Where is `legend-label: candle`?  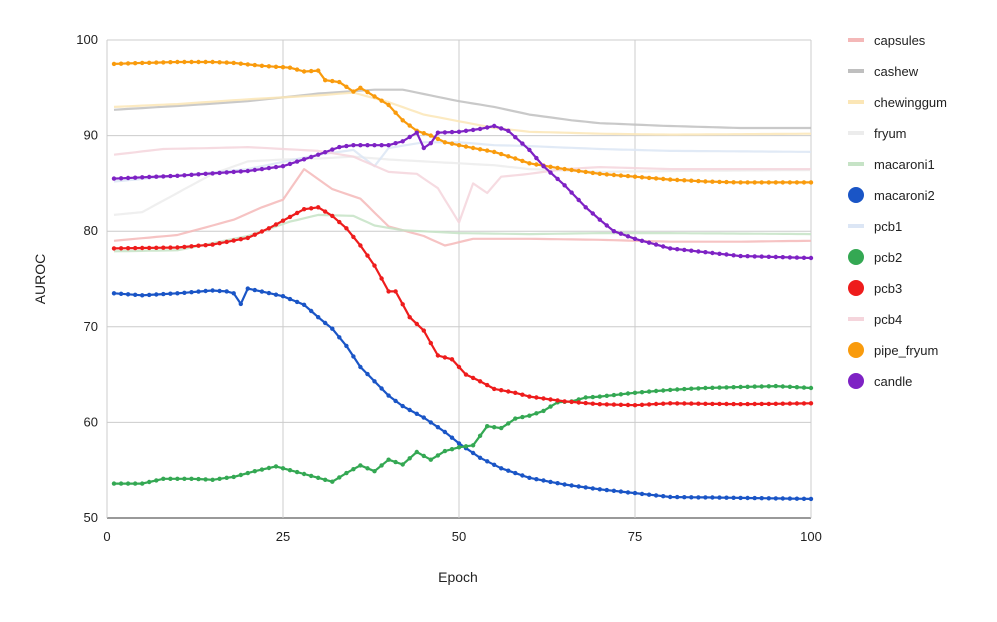 legend-label: candle is located at coordinates (893, 381).